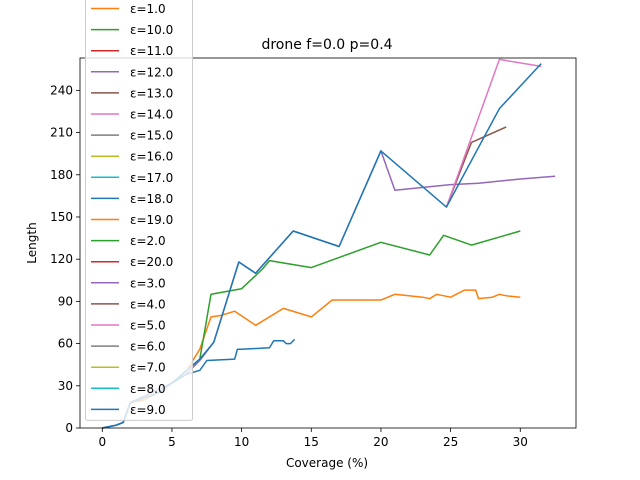 The height and width of the screenshot is (480, 640). I want to click on legend-label-9: ε=18.0, so click(151, 199).